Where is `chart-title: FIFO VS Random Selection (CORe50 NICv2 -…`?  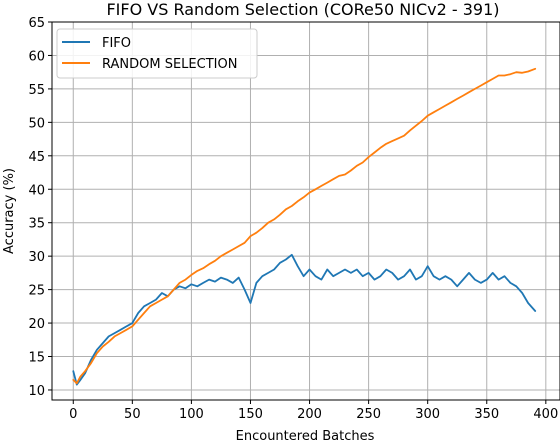
chart-title: FIFO VS Random Selection (CORe50 NICv2 -… is located at coordinates (302, 9).